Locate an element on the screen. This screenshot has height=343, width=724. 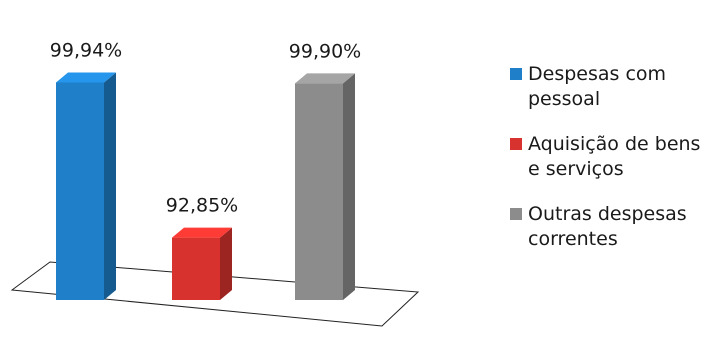
data-label: 99,90% is located at coordinates (325, 51).